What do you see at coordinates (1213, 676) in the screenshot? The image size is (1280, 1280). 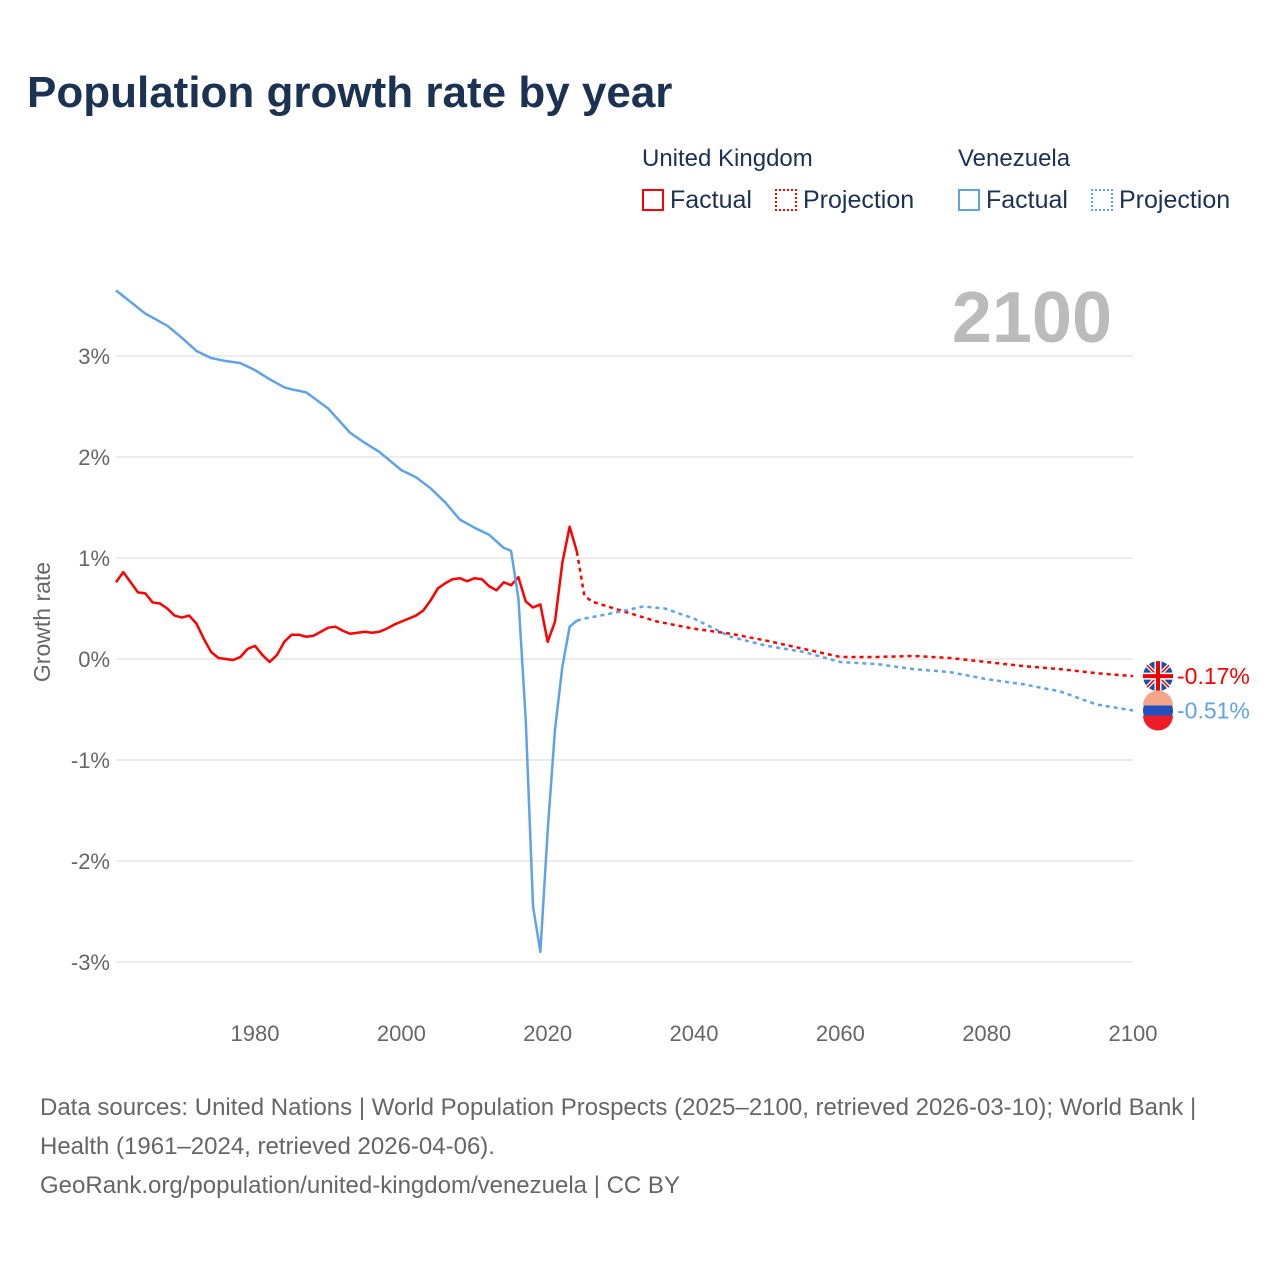 I see `end-value-label: -0.17%` at bounding box center [1213, 676].